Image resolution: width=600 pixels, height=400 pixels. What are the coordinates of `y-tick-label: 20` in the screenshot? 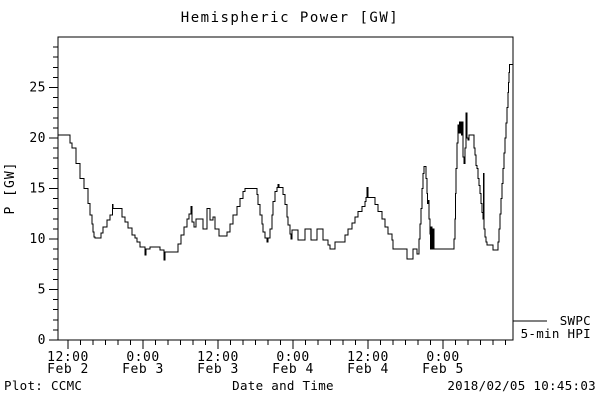 It's located at (37, 138).